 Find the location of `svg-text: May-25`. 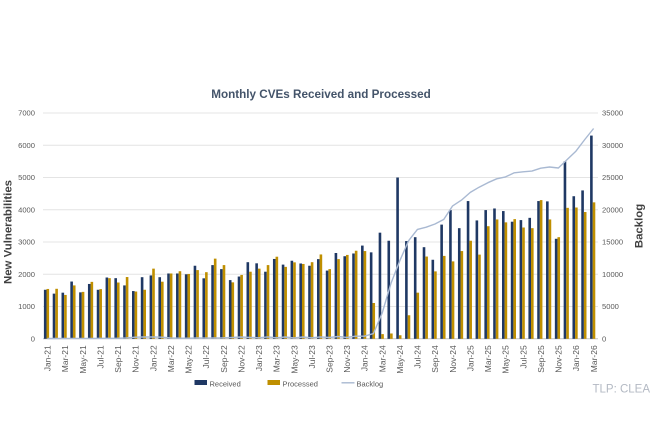

svg-text: May-25 is located at coordinates (506, 359).